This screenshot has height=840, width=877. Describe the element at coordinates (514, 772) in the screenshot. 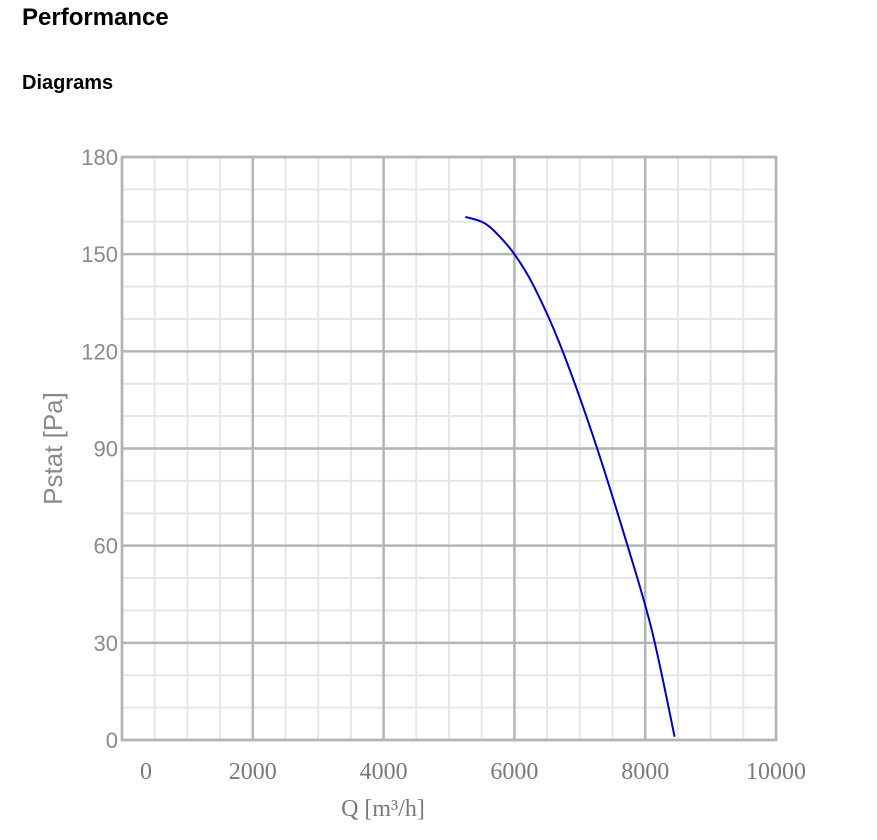

I see `x-tick-label: 6000` at that location.